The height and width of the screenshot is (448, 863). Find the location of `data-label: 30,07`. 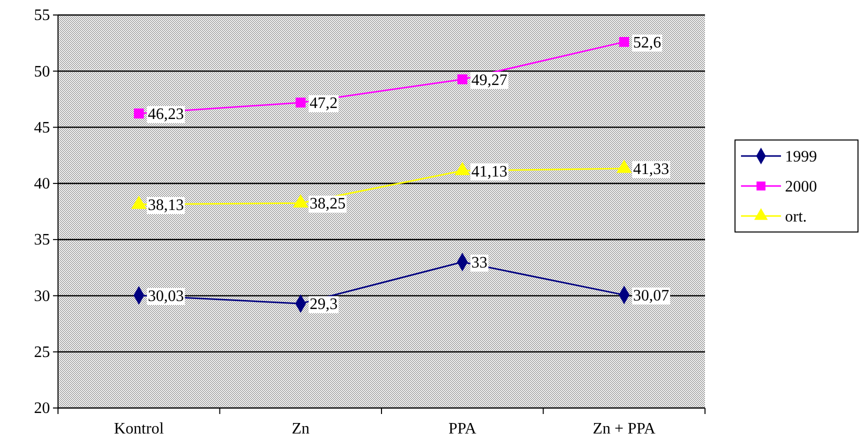

data-label: 30,07 is located at coordinates (651, 296).